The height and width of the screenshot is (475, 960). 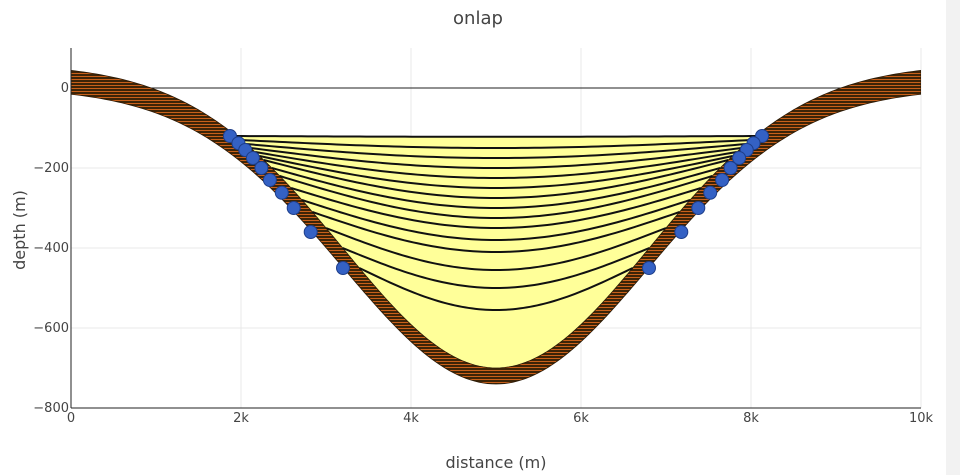 What do you see at coordinates (241, 418) in the screenshot?
I see `x-tick-label: 2k` at bounding box center [241, 418].